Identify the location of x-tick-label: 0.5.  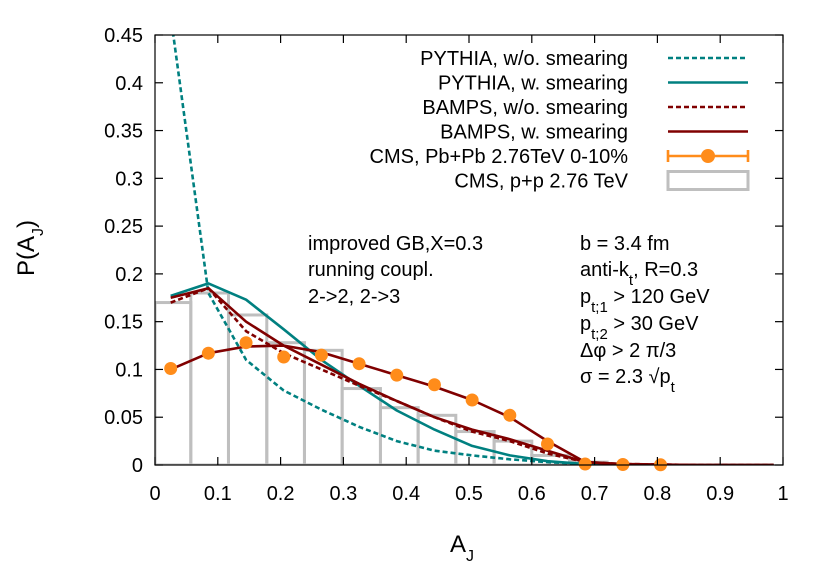
(469, 494).